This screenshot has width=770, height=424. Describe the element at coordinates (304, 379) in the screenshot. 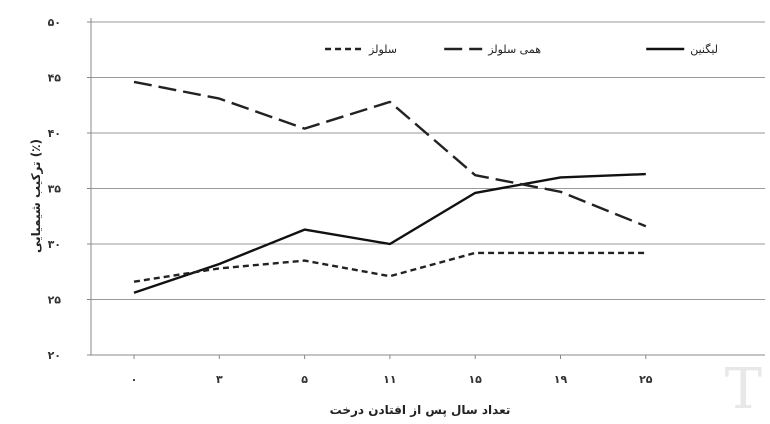

I see `x-tick-label: ۵` at that location.